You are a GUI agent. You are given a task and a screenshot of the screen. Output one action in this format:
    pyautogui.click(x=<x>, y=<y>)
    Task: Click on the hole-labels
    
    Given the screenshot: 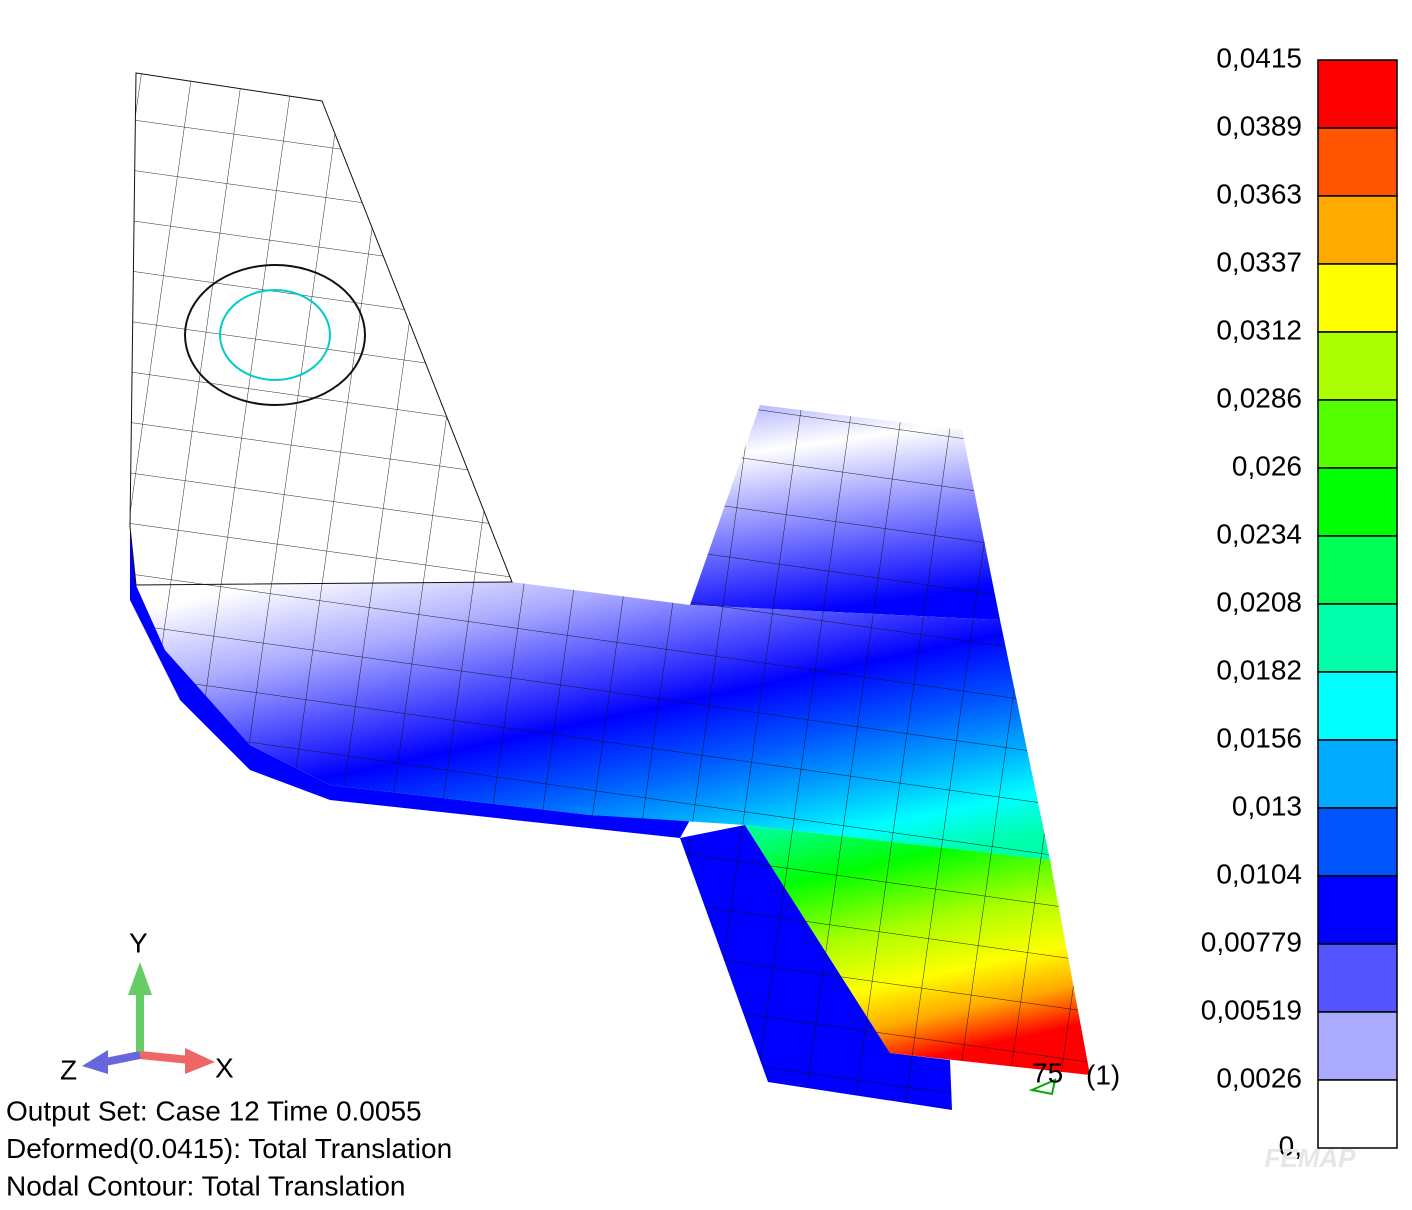 What is the action you would take?
    pyautogui.click(x=275, y=335)
    